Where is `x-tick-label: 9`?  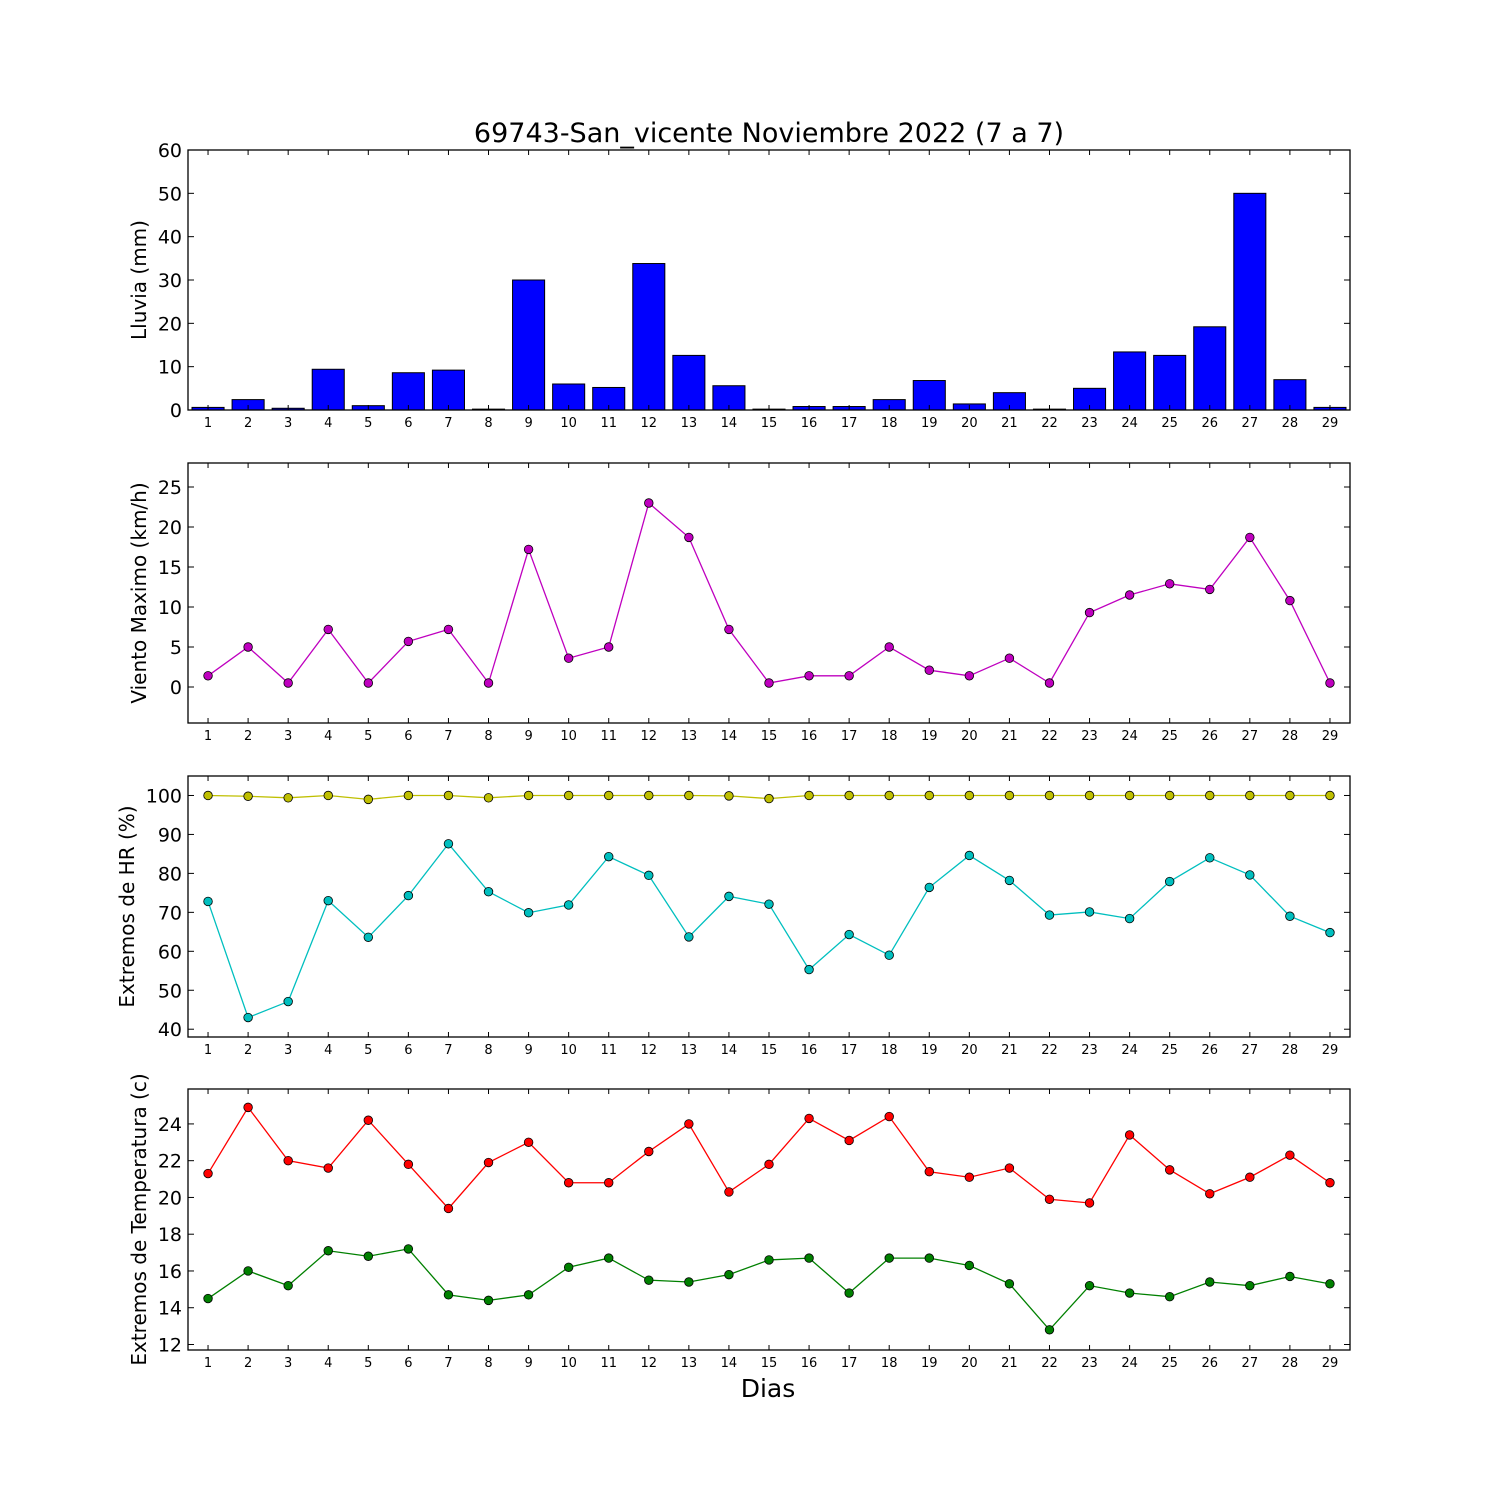 x-tick-label: 9 is located at coordinates (528, 1363).